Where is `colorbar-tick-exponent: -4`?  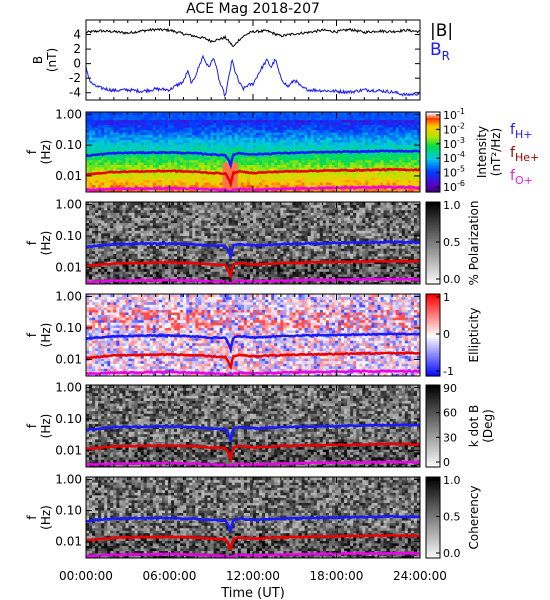
colorbar-tick-exponent: -4 is located at coordinates (461, 154).